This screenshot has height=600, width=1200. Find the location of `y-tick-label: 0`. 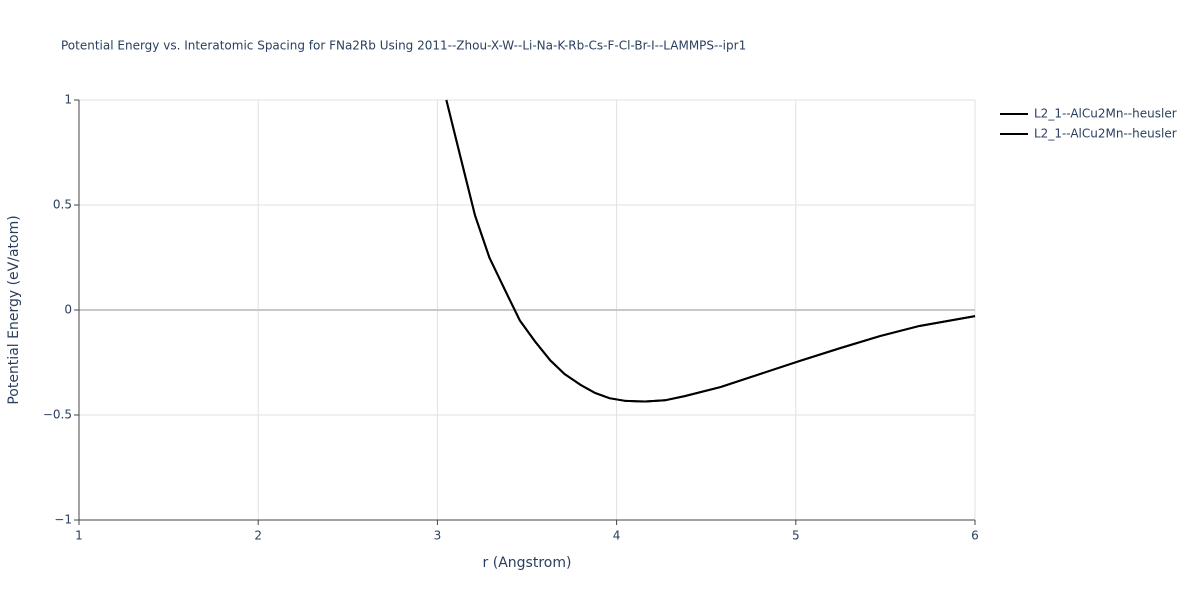

y-tick-label: 0 is located at coordinates (68, 310).